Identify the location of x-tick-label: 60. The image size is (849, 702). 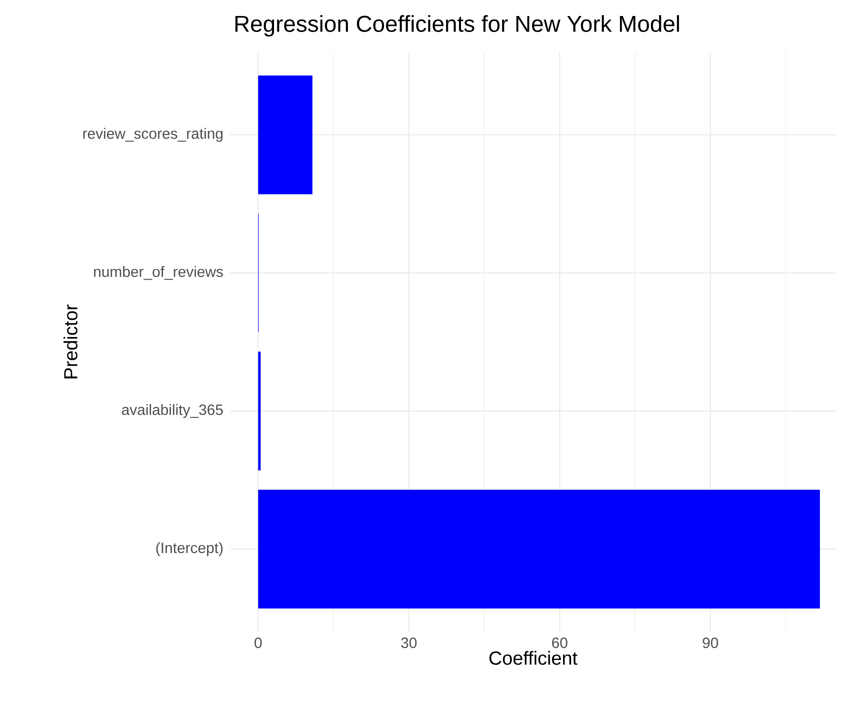
(560, 643).